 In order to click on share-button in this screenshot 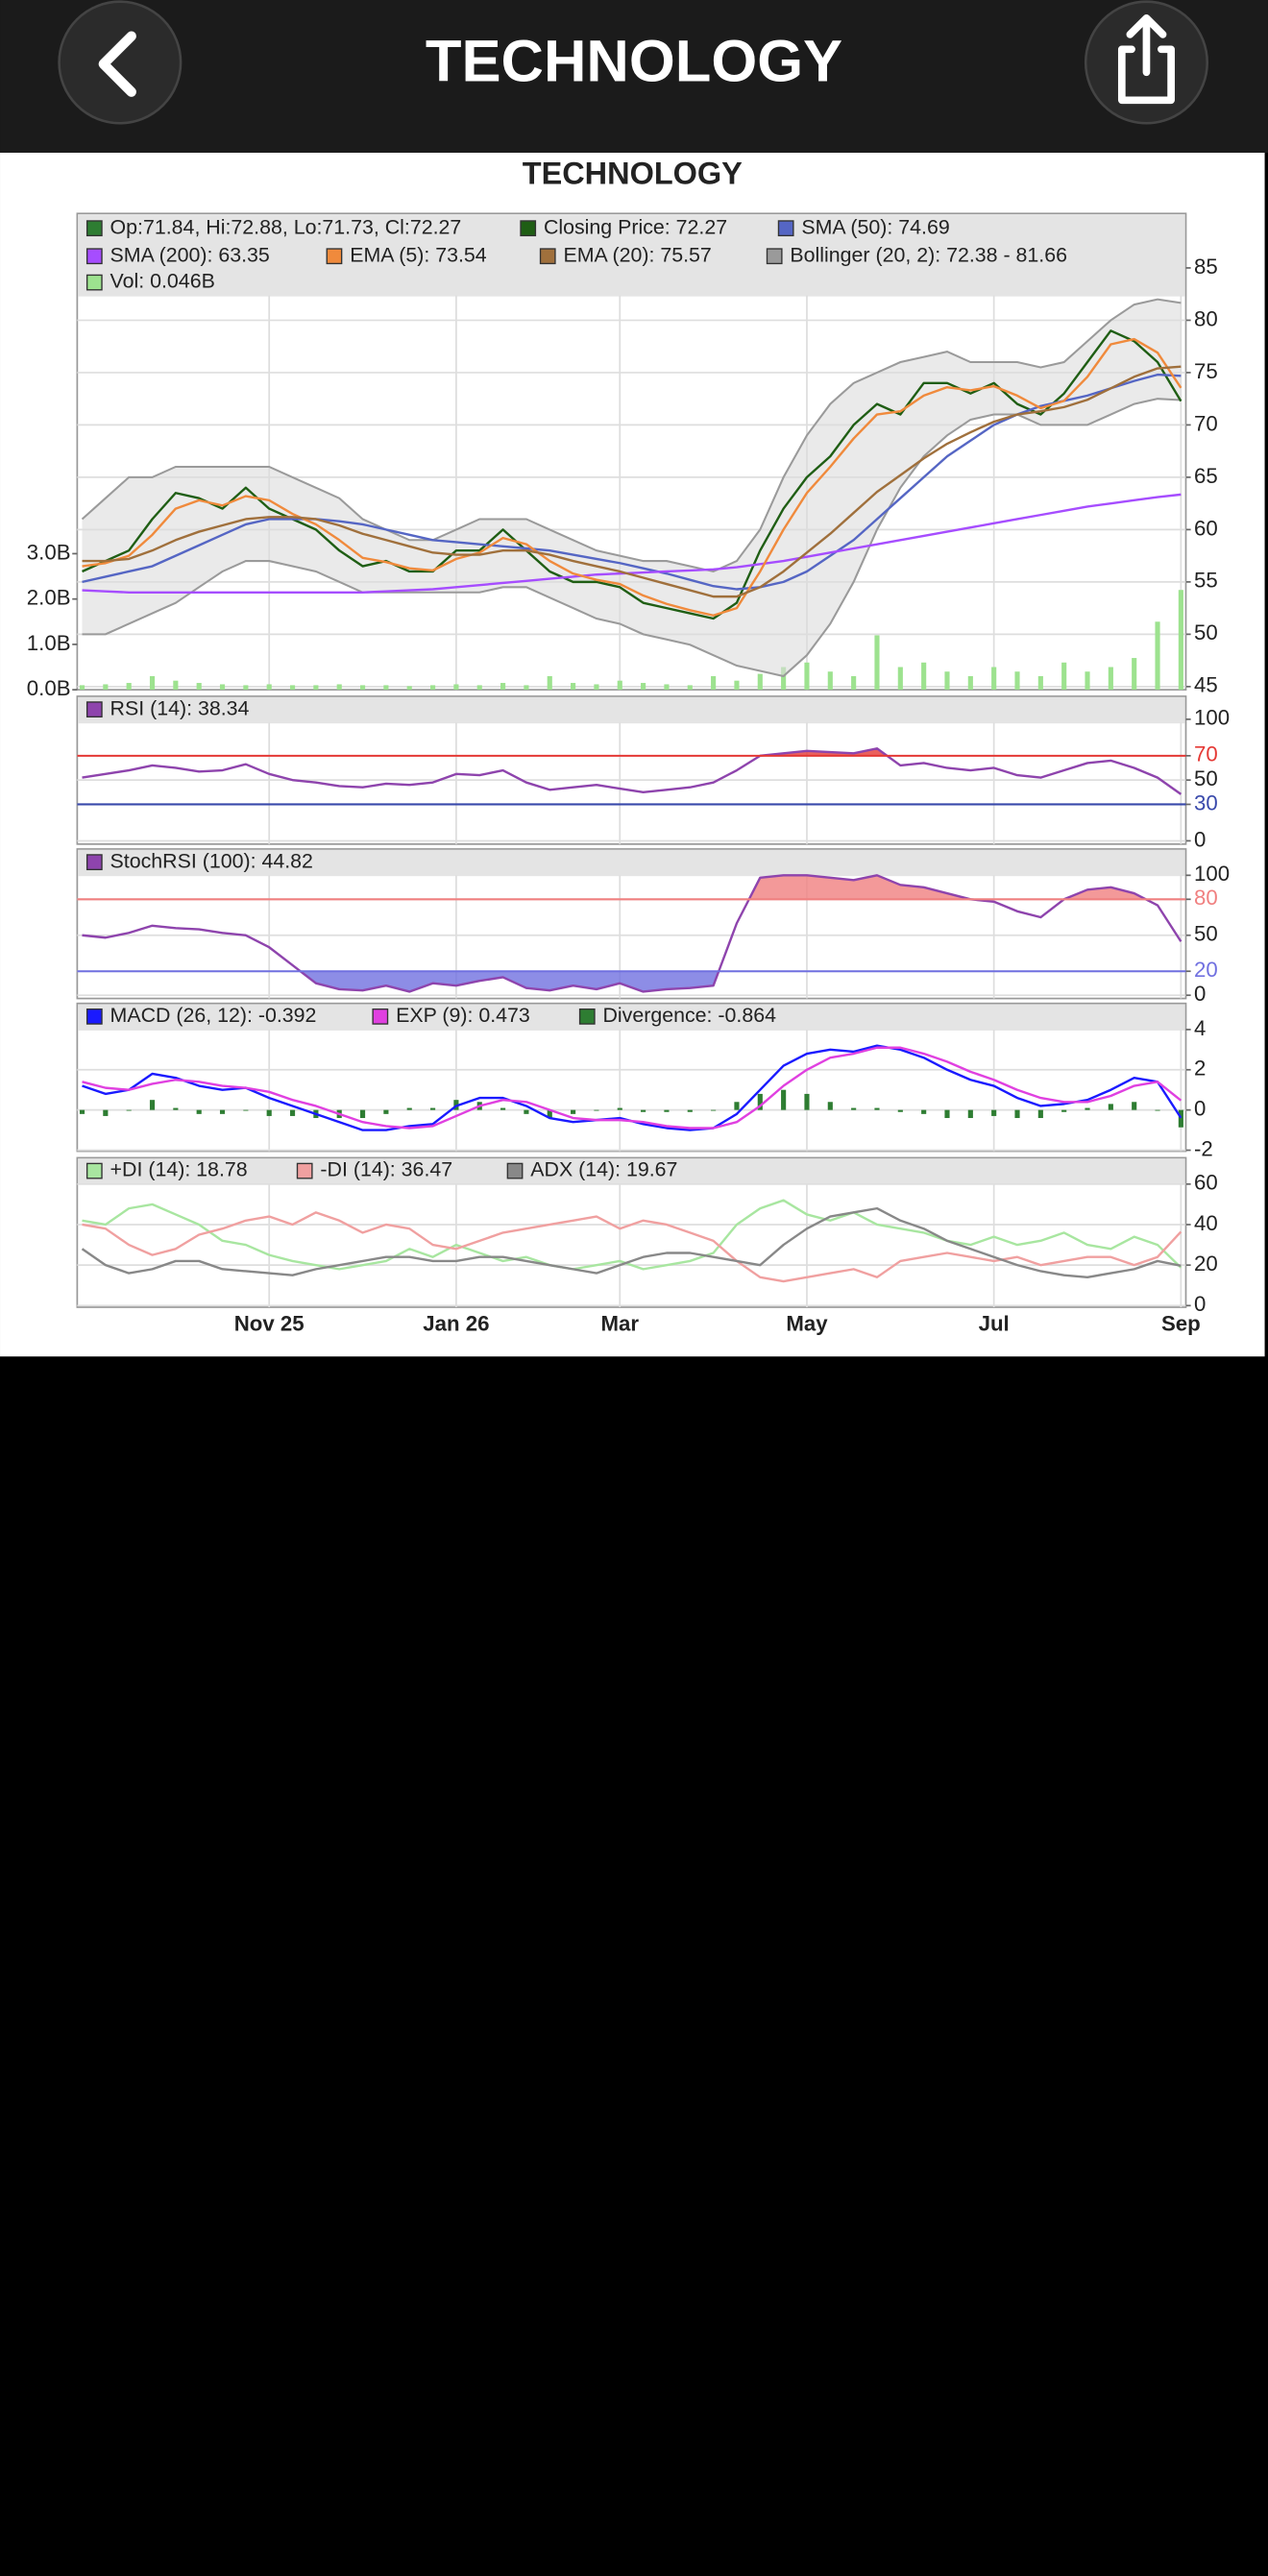, I will do `click(1146, 62)`.